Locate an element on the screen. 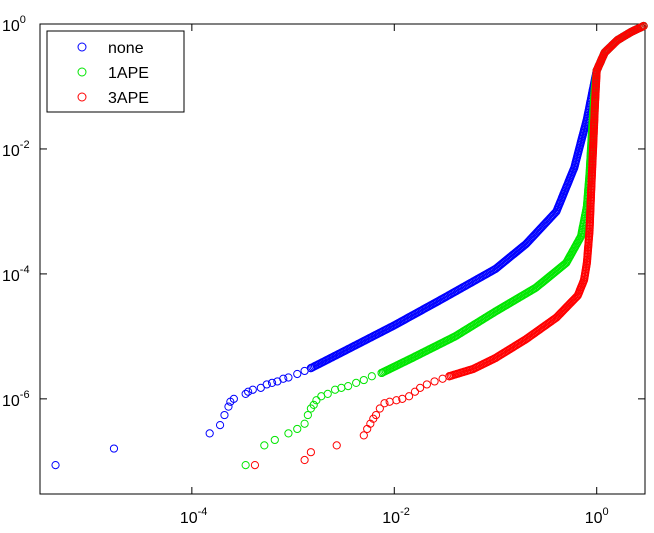  y-tick-label: 10⁻⁶ is located at coordinates (16, 399).